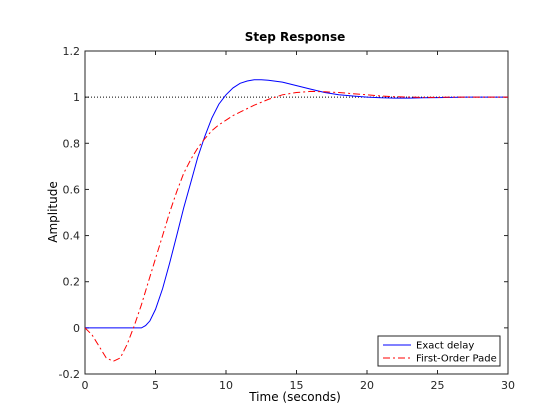  What do you see at coordinates (445, 346) in the screenshot?
I see `legend-label: Exact delay` at bounding box center [445, 346].